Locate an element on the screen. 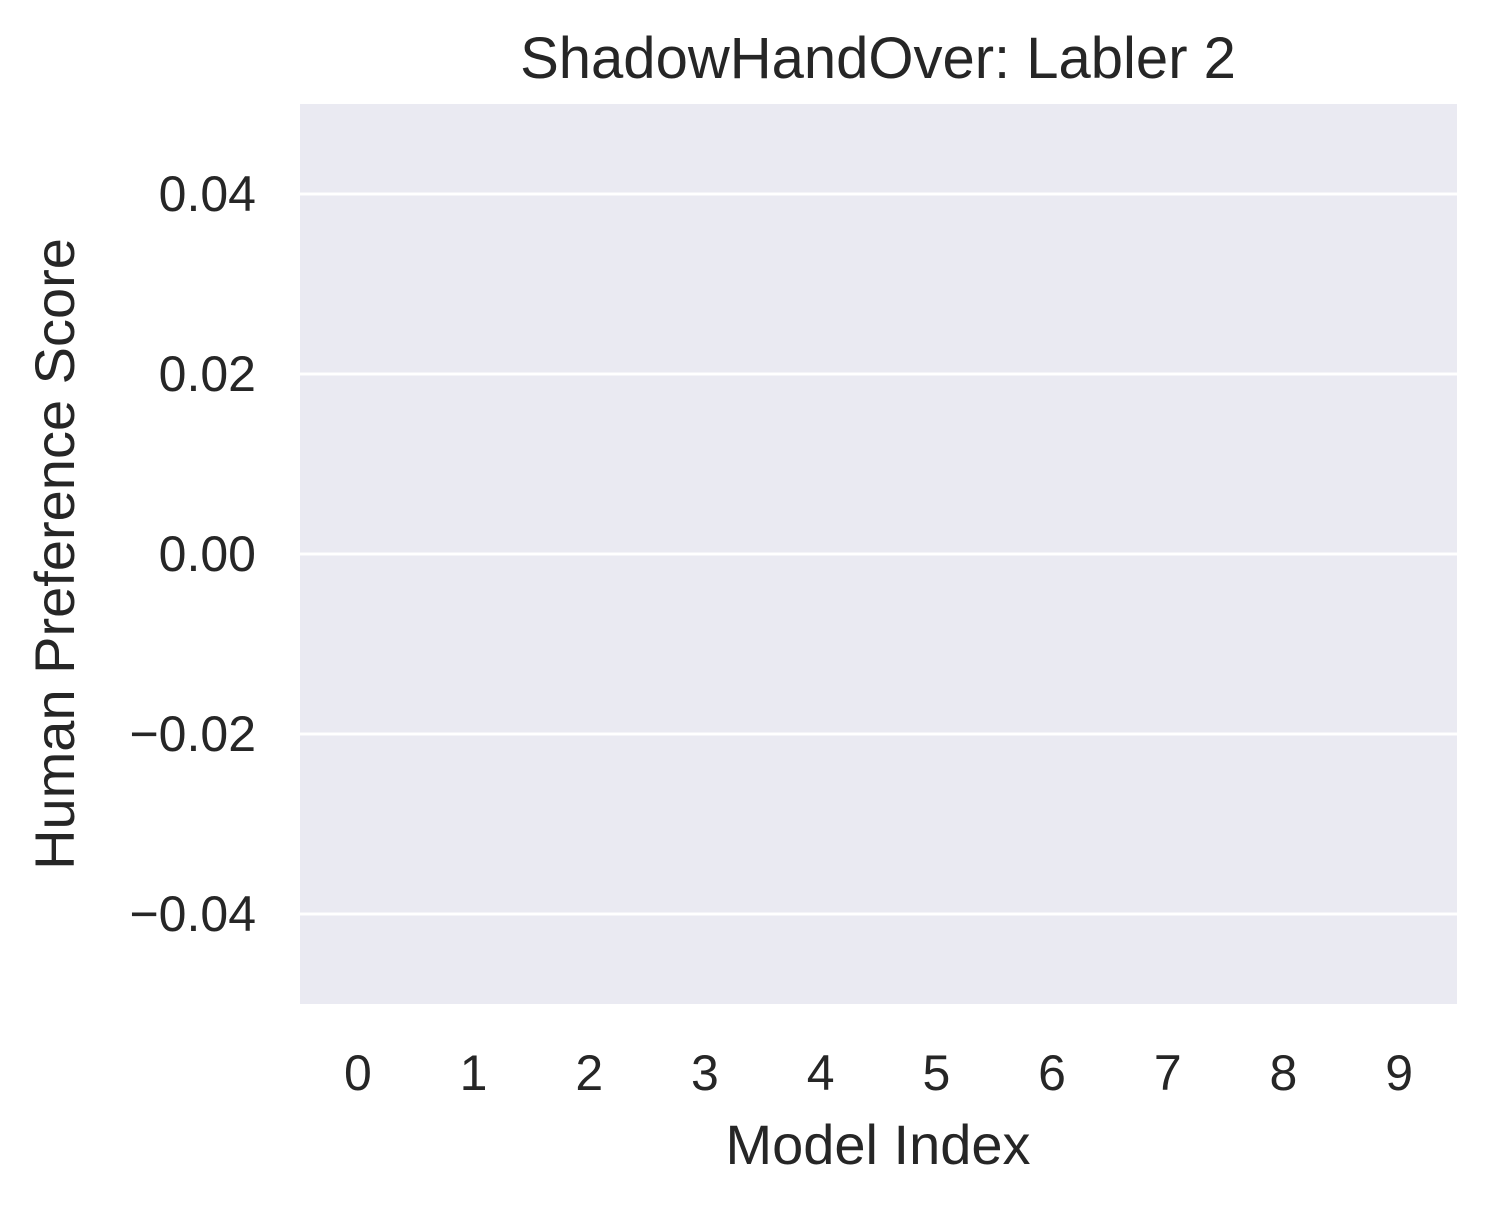 The width and height of the screenshot is (1489, 1209). x-tick-label: 9 is located at coordinates (1399, 1073).